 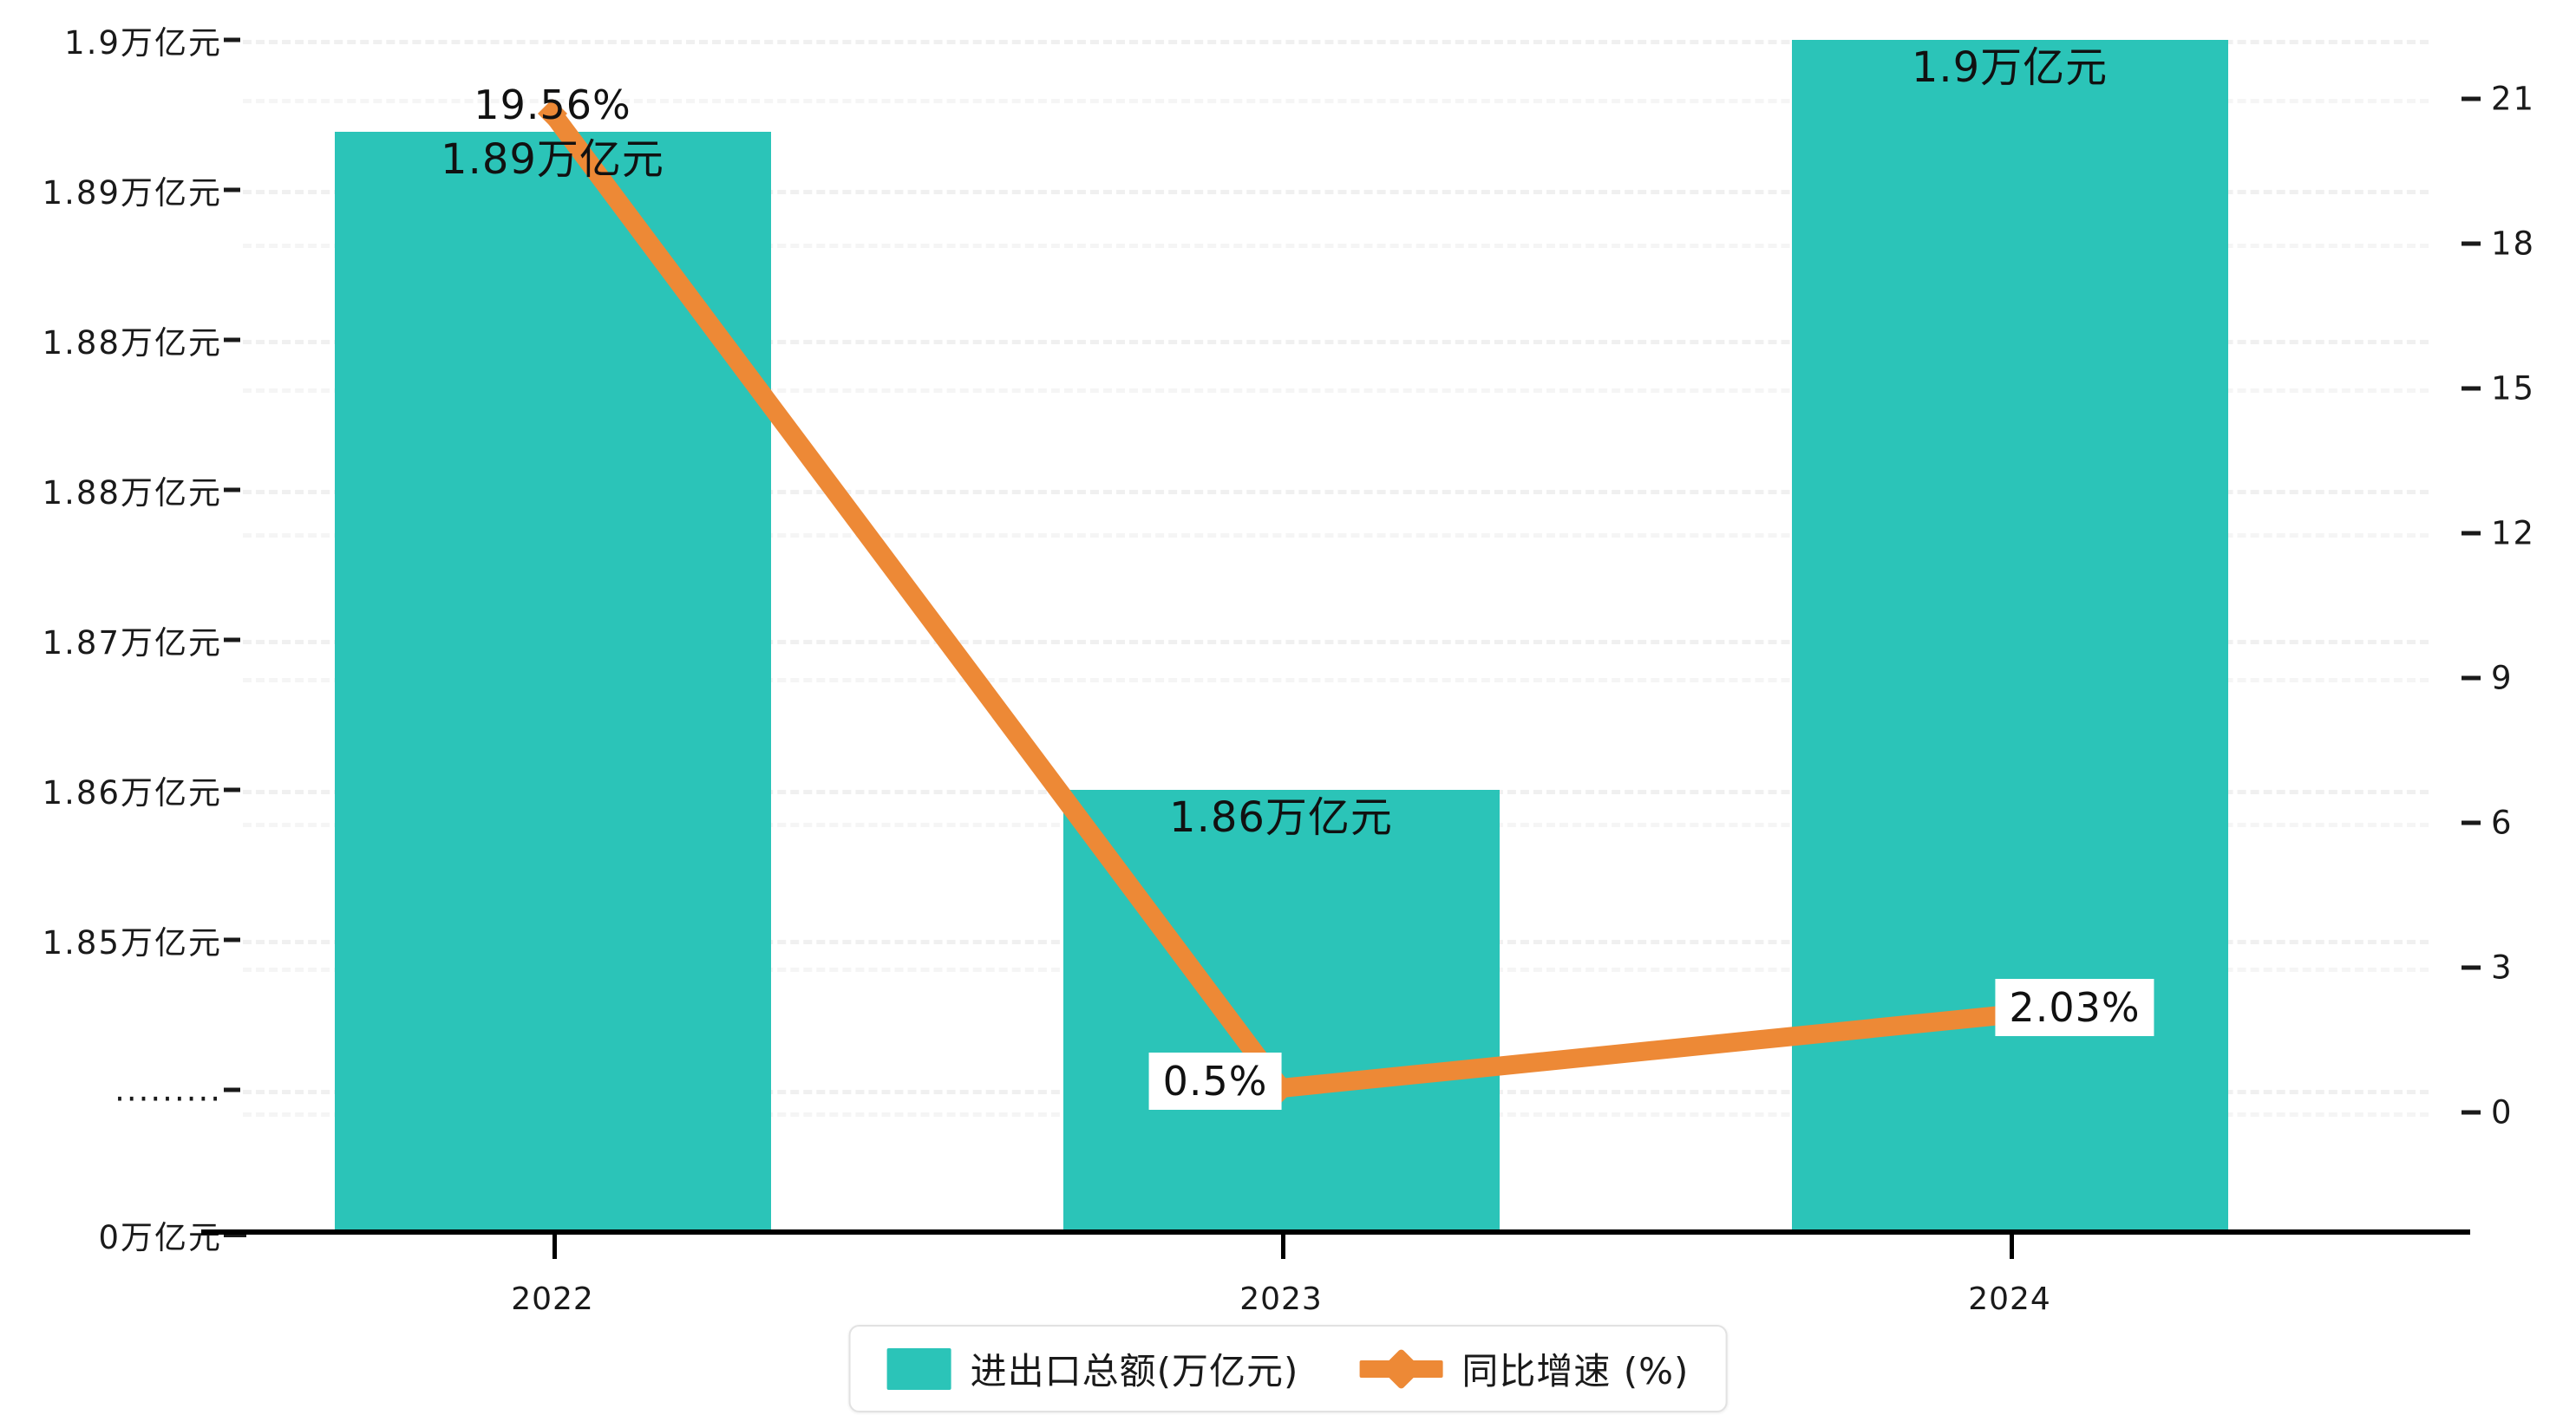 What do you see at coordinates (552, 159) in the screenshot?
I see `bar-value-label-2022: 1.89万亿元` at bounding box center [552, 159].